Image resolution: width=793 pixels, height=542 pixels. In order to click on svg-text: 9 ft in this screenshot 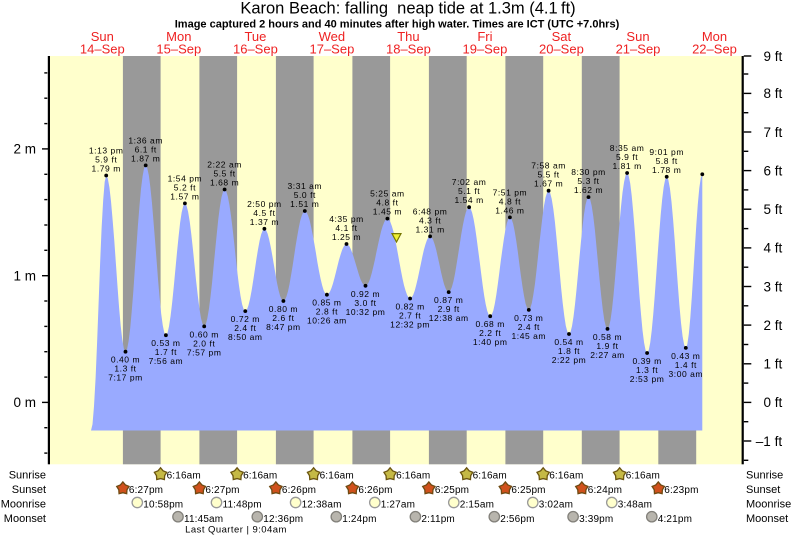, I will do `click(773, 56)`.